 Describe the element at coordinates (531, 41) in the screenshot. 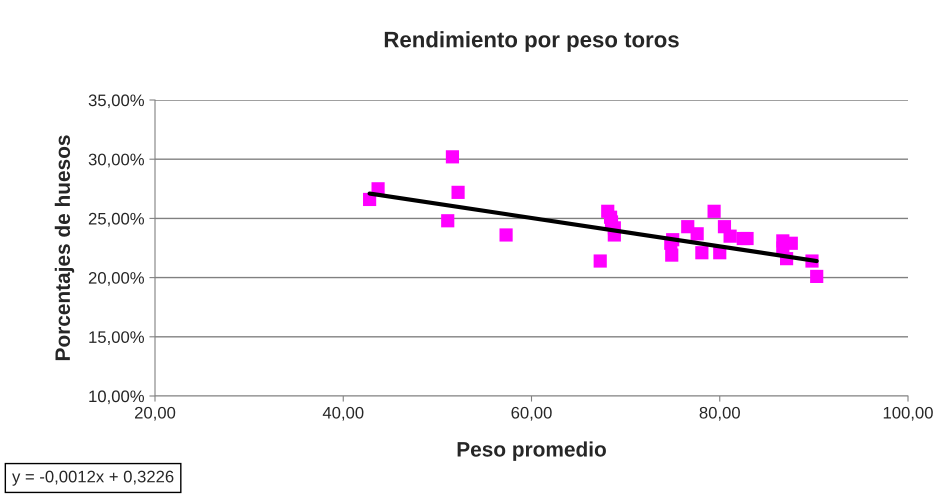

I see `chart-title: Rendimiento por peso toros` at that location.